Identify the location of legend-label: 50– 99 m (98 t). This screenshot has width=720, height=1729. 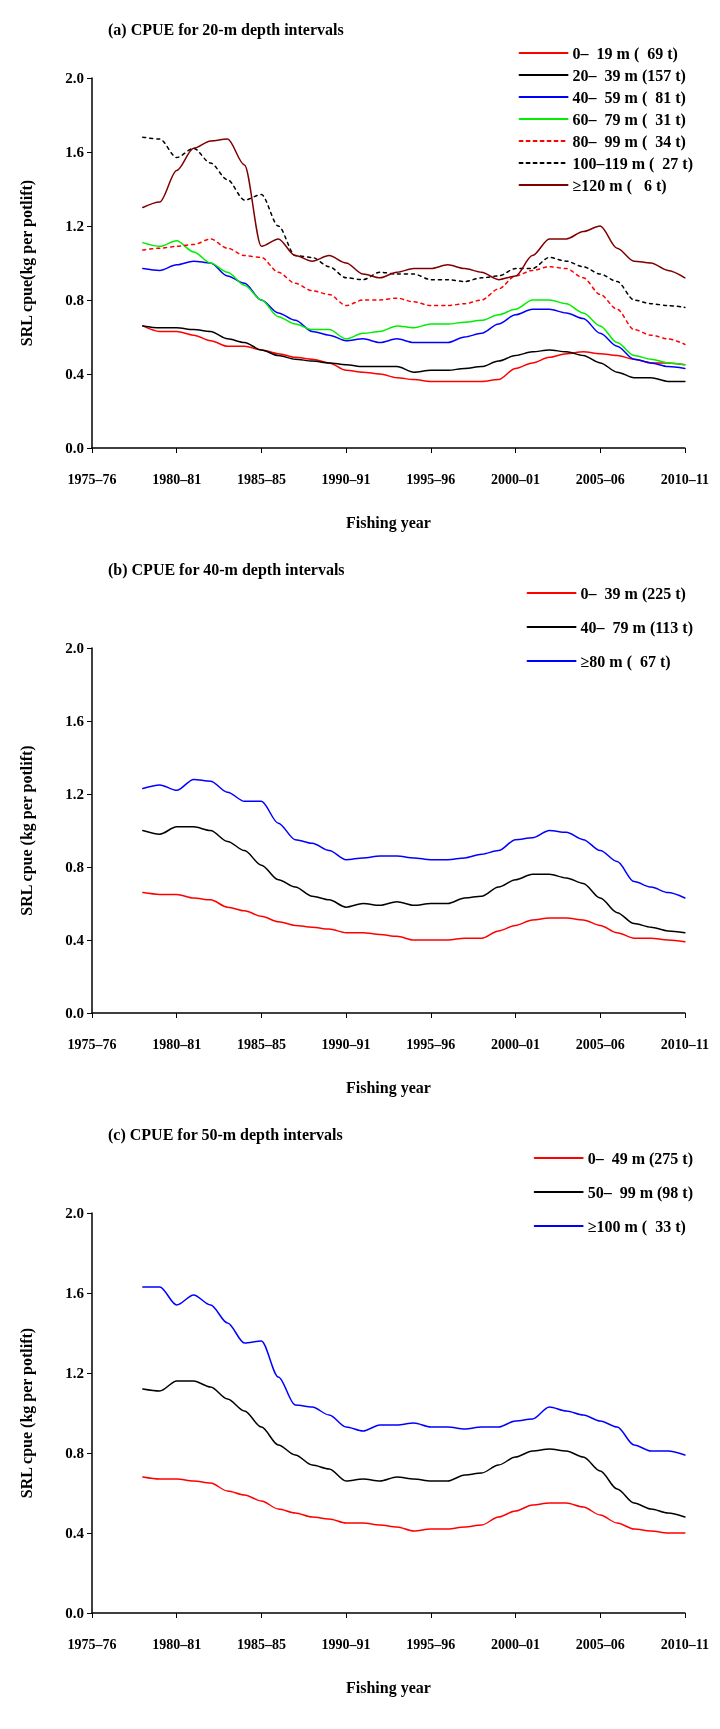
(640, 1192).